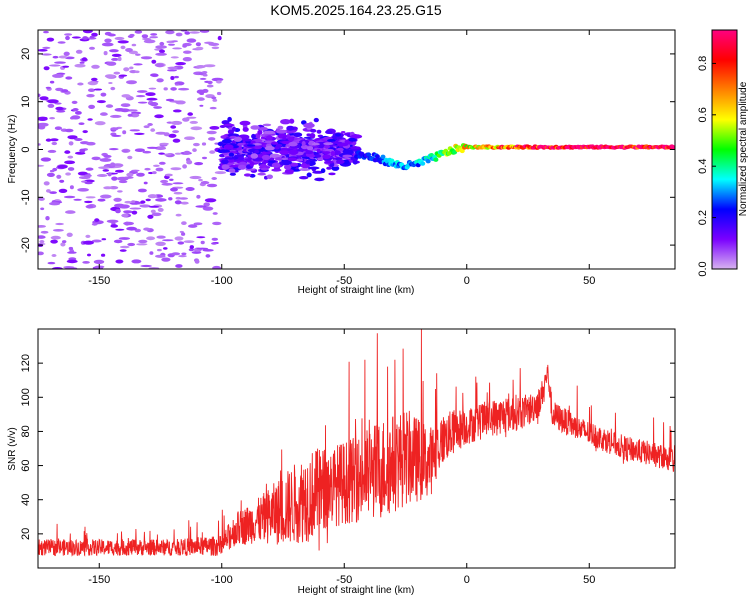 Image resolution: width=750 pixels, height=600 pixels. What do you see at coordinates (12, 149) in the screenshot?
I see `spectrogram-ylabel: Frequency (Hz)` at bounding box center [12, 149].